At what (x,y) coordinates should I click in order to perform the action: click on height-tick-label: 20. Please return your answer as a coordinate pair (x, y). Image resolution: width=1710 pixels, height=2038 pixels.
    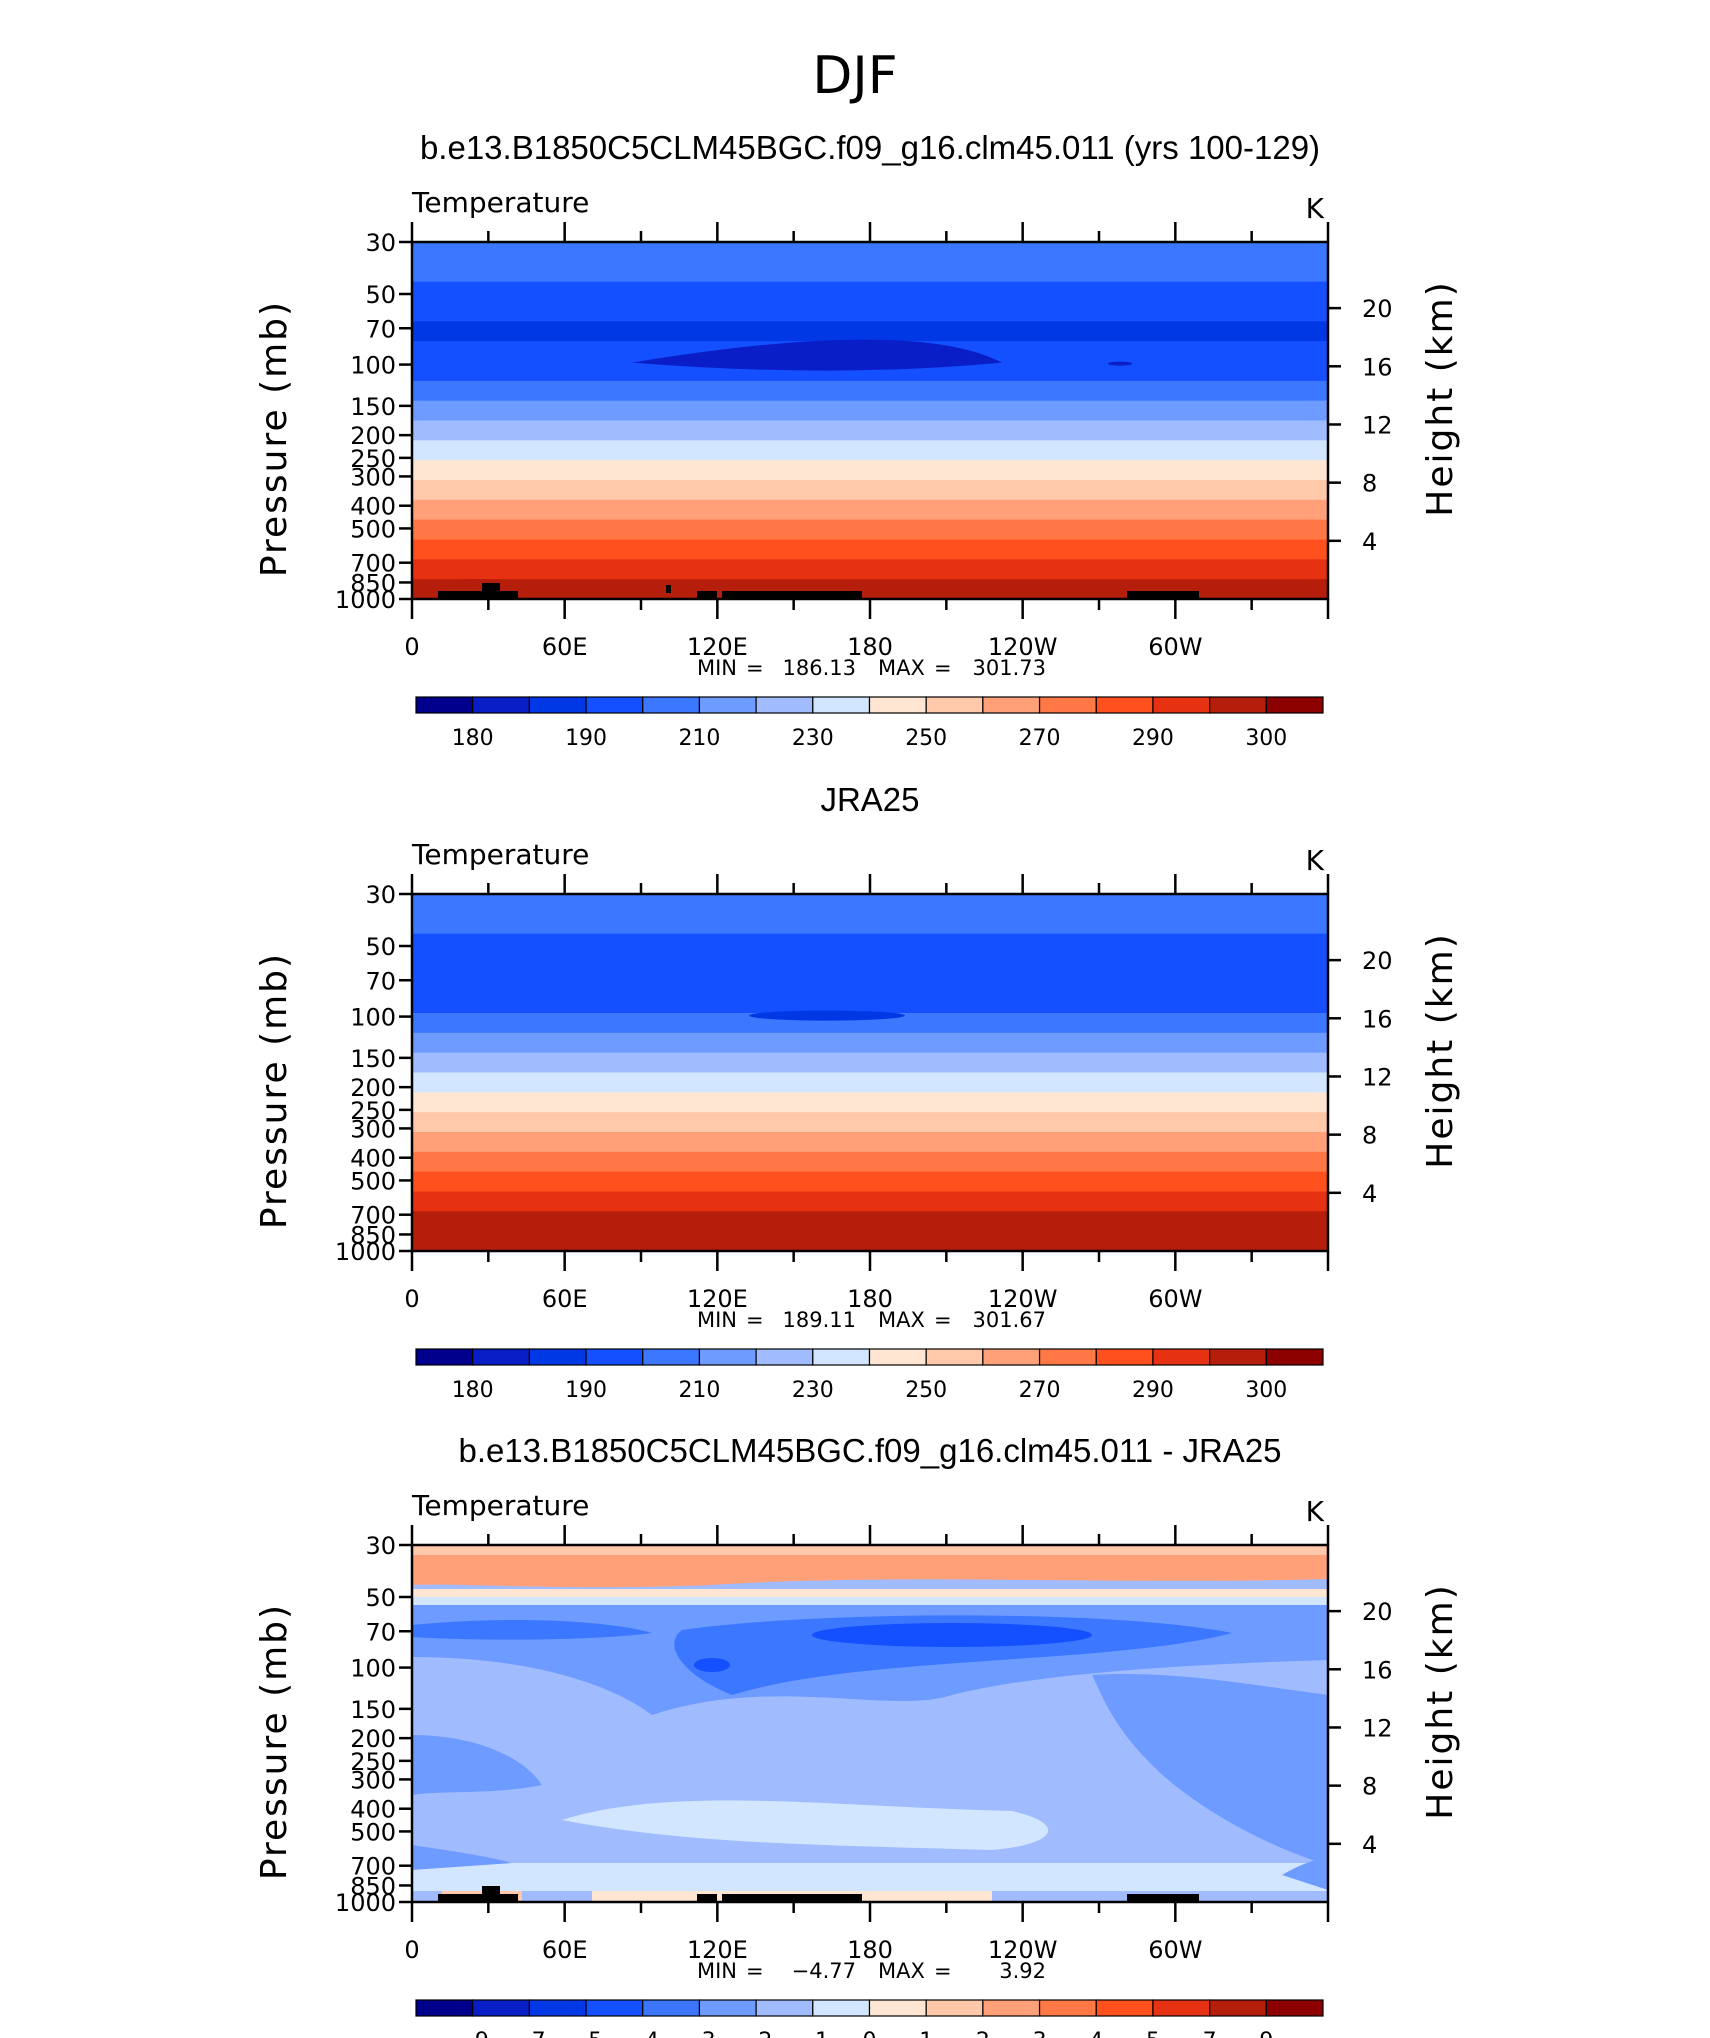
    Looking at the image, I should click on (1377, 961).